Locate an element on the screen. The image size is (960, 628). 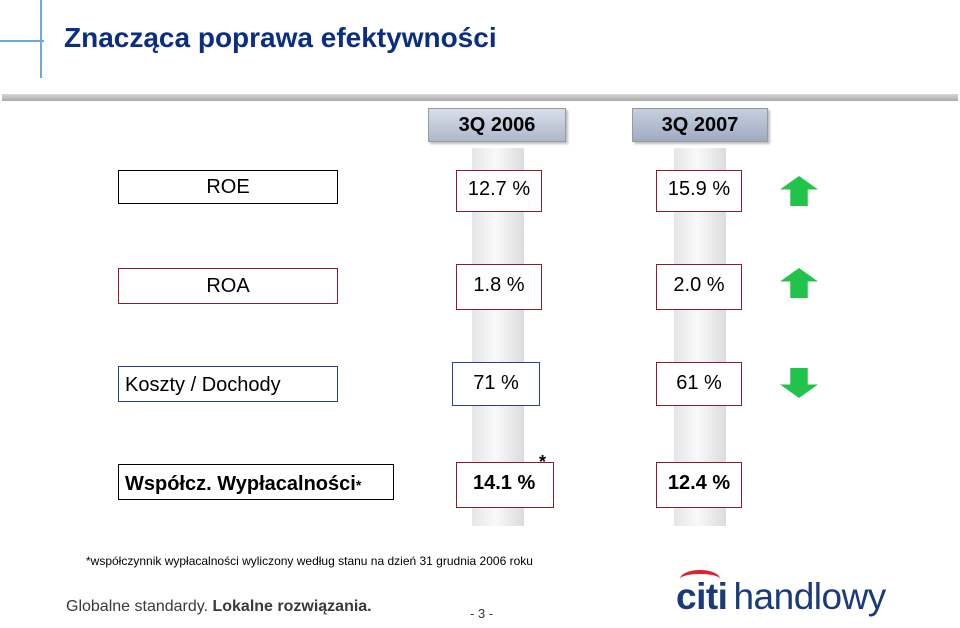
decorative-vertical-line is located at coordinates (41, 39).